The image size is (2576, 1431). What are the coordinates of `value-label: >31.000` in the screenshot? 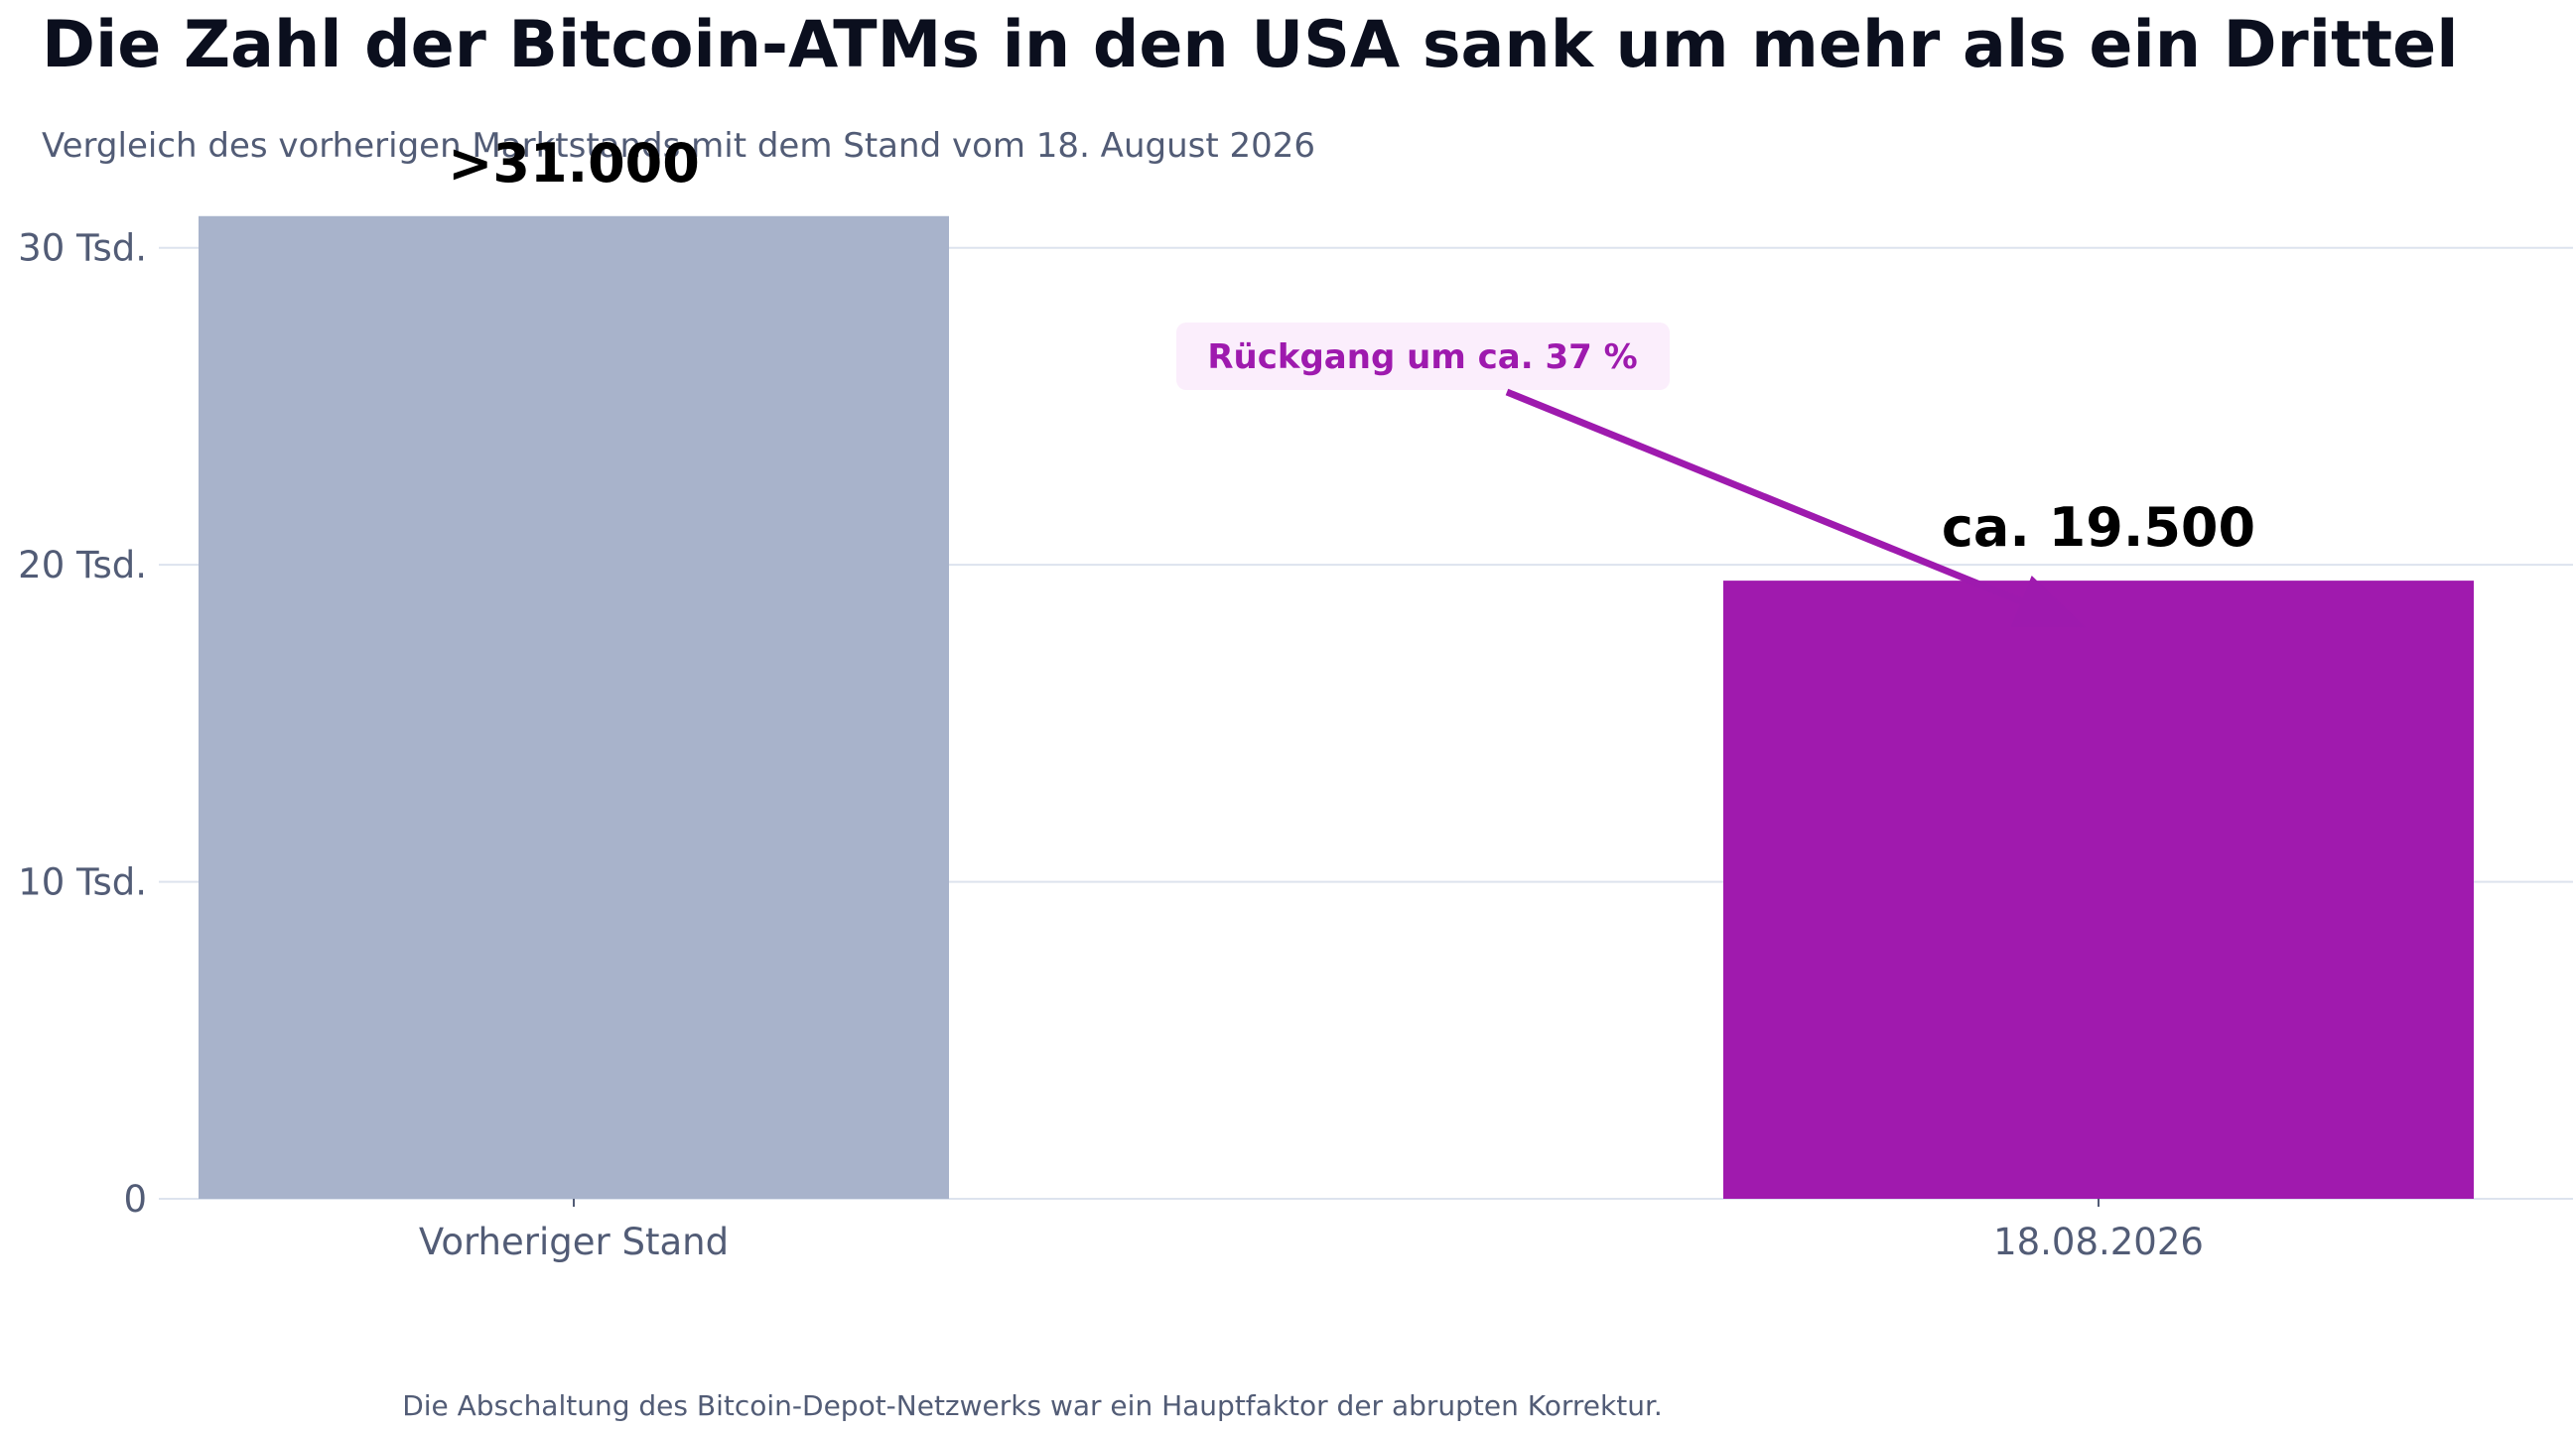 It's located at (574, 163).